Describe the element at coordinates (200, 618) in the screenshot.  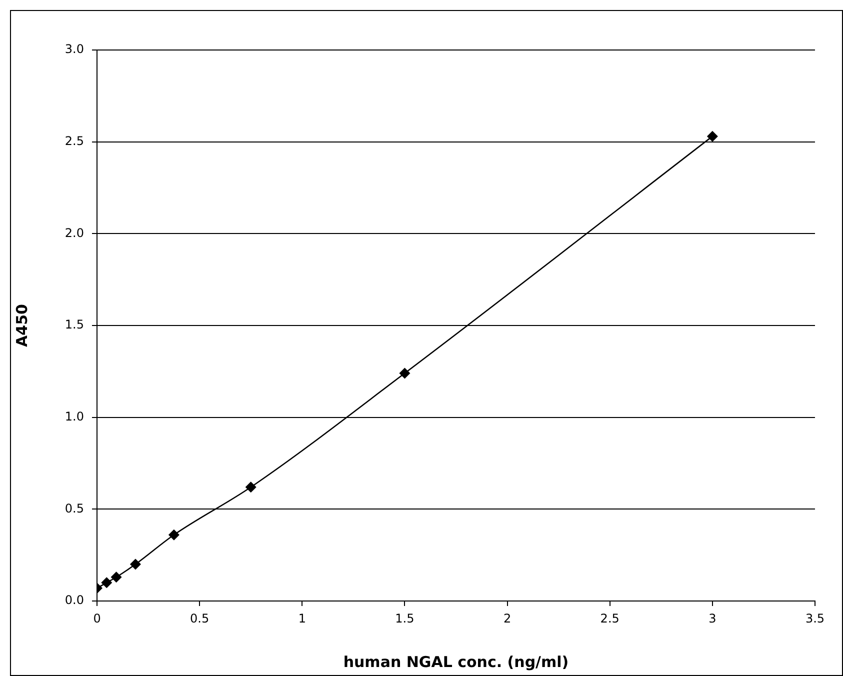
I see `x-tick-label: 0.5` at that location.